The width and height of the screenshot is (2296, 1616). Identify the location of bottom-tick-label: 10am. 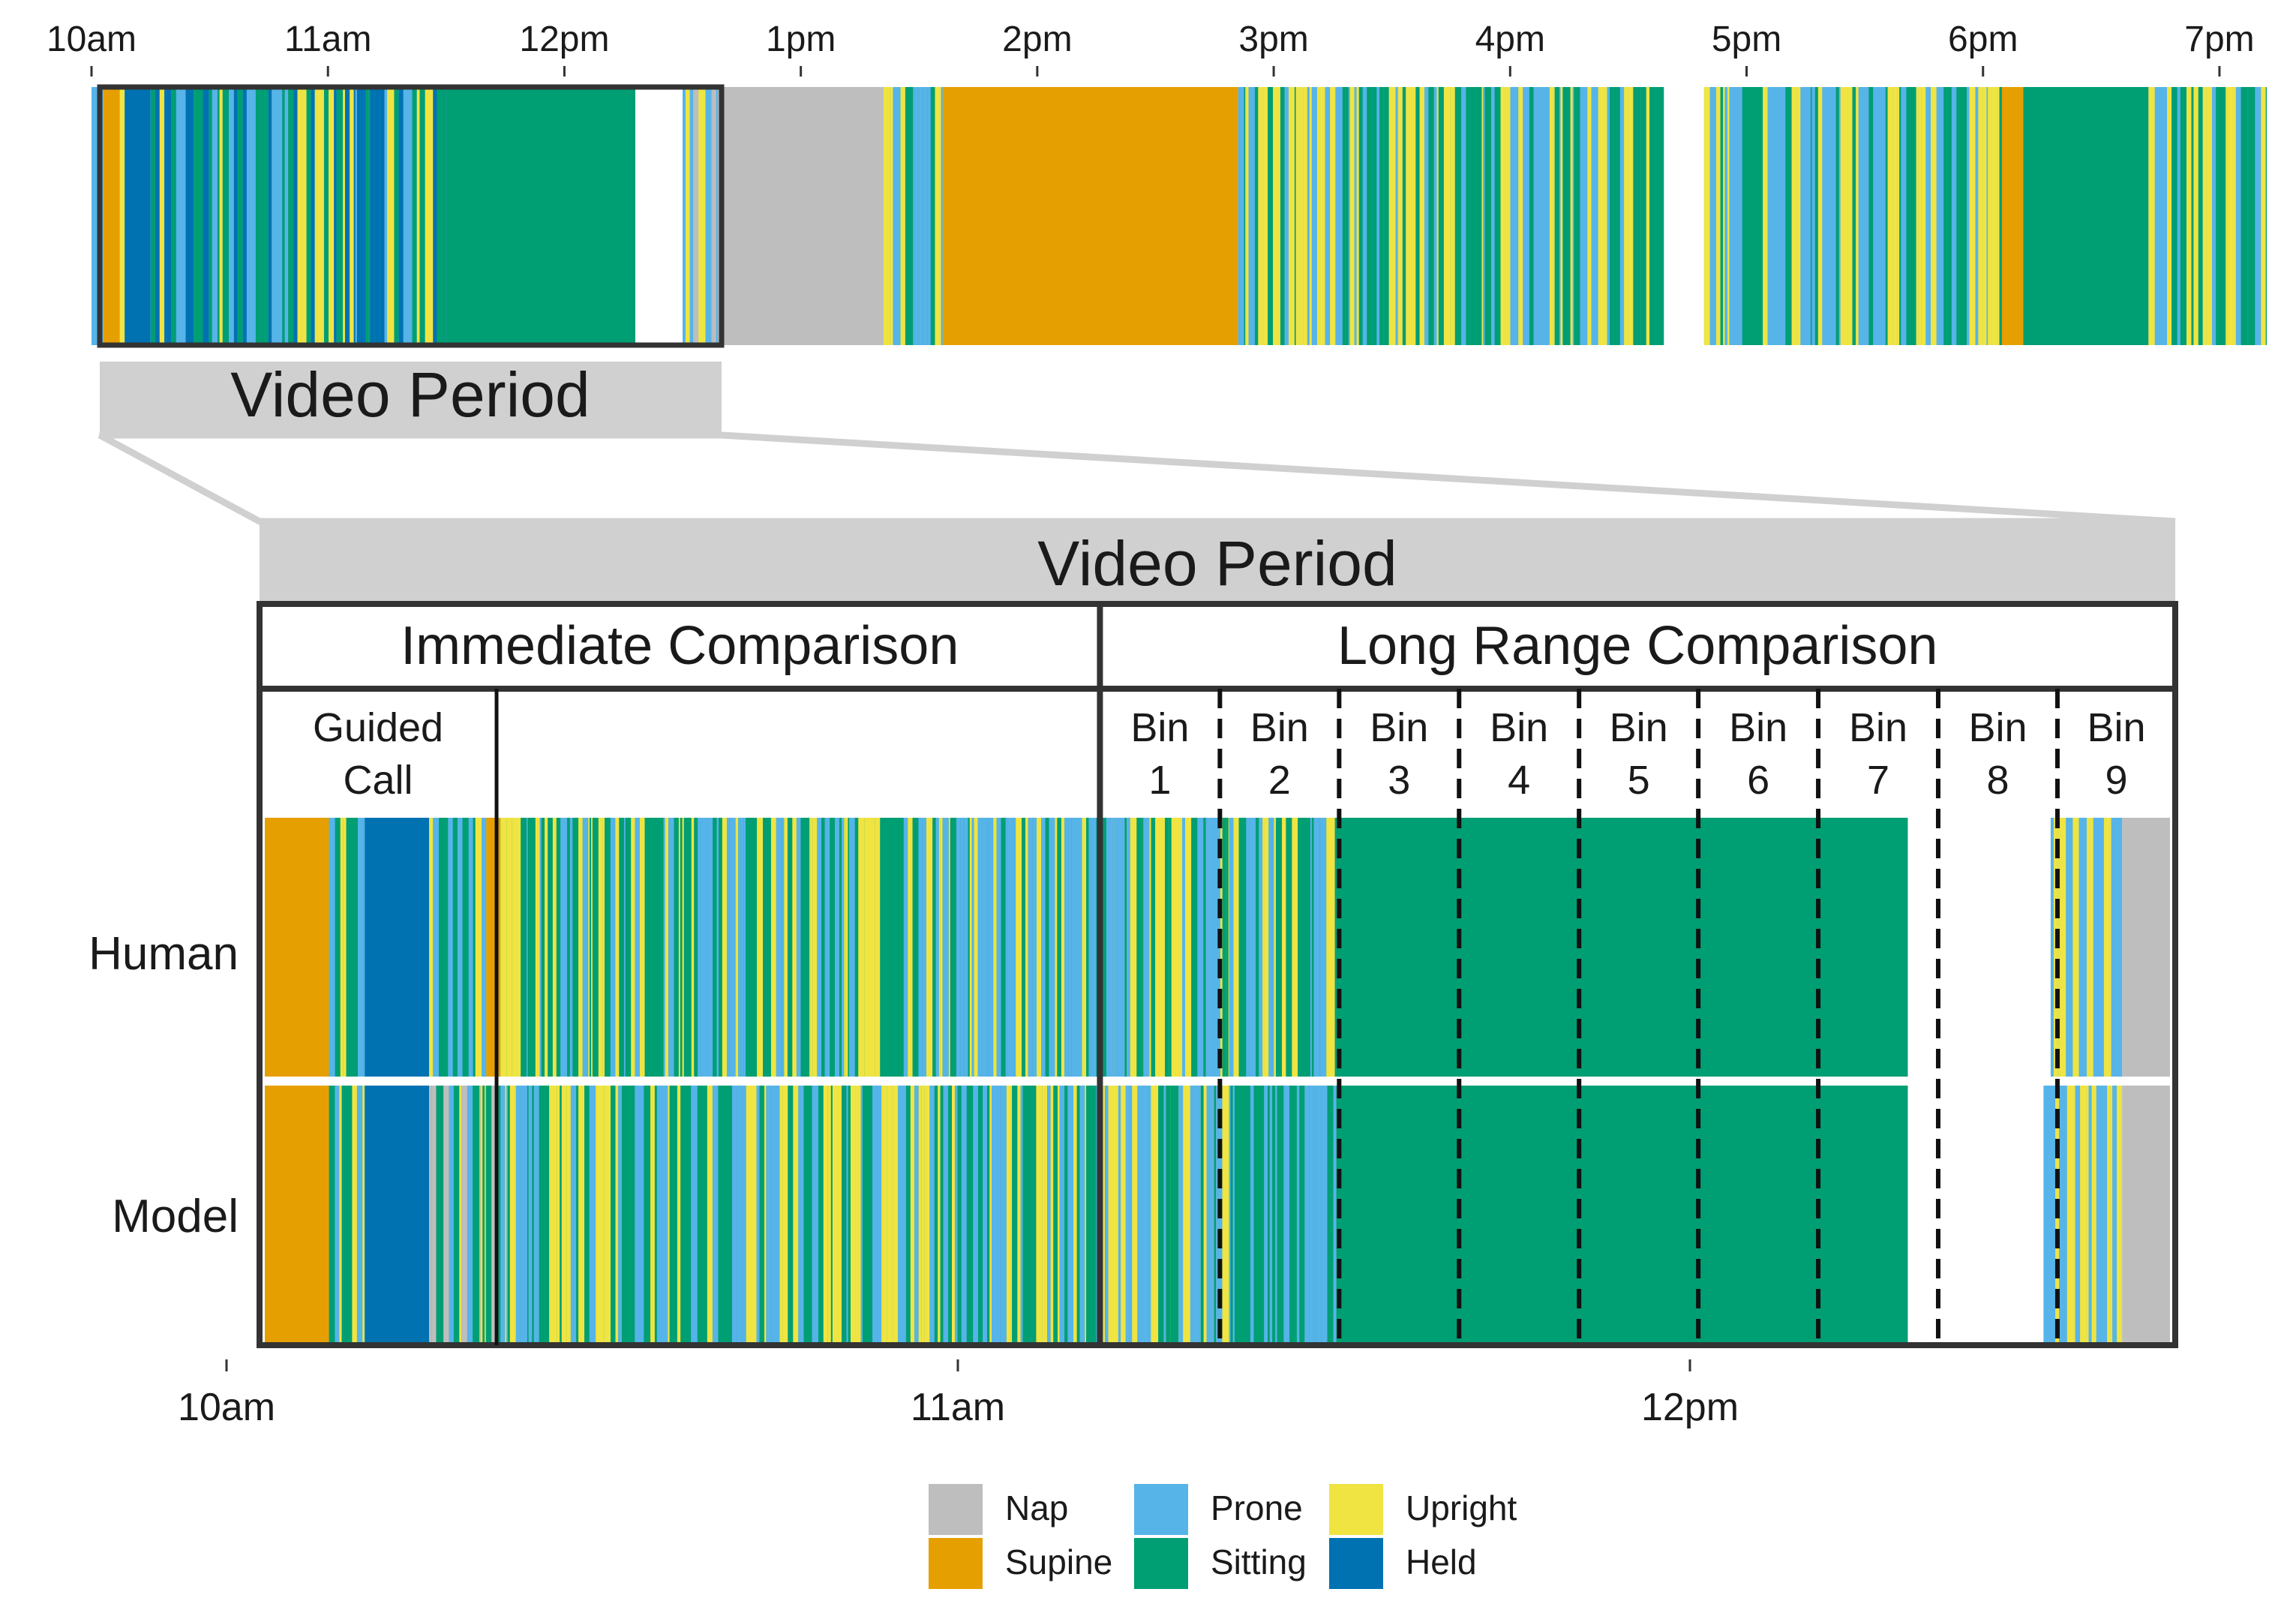
(226, 1407).